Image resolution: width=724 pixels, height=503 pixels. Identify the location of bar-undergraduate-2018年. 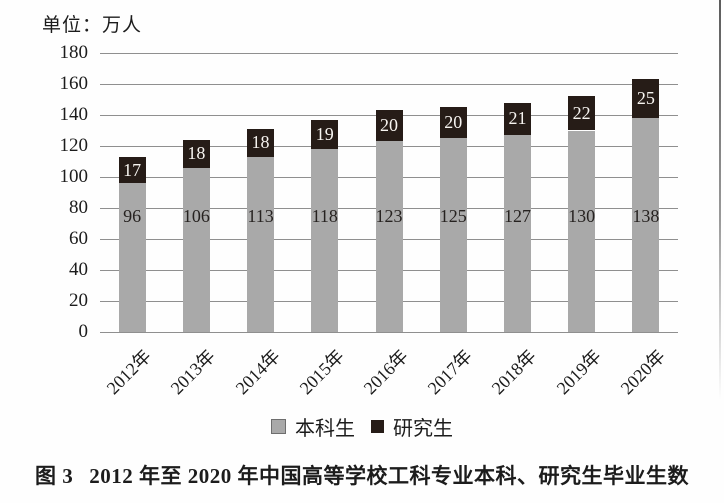
(517, 233).